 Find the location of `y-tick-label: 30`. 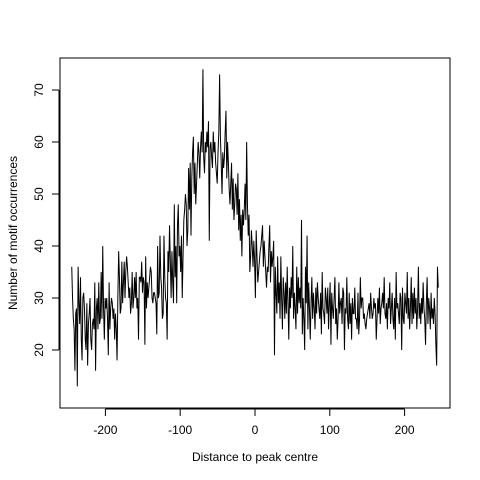

y-tick-label: 30 is located at coordinates (39, 298).